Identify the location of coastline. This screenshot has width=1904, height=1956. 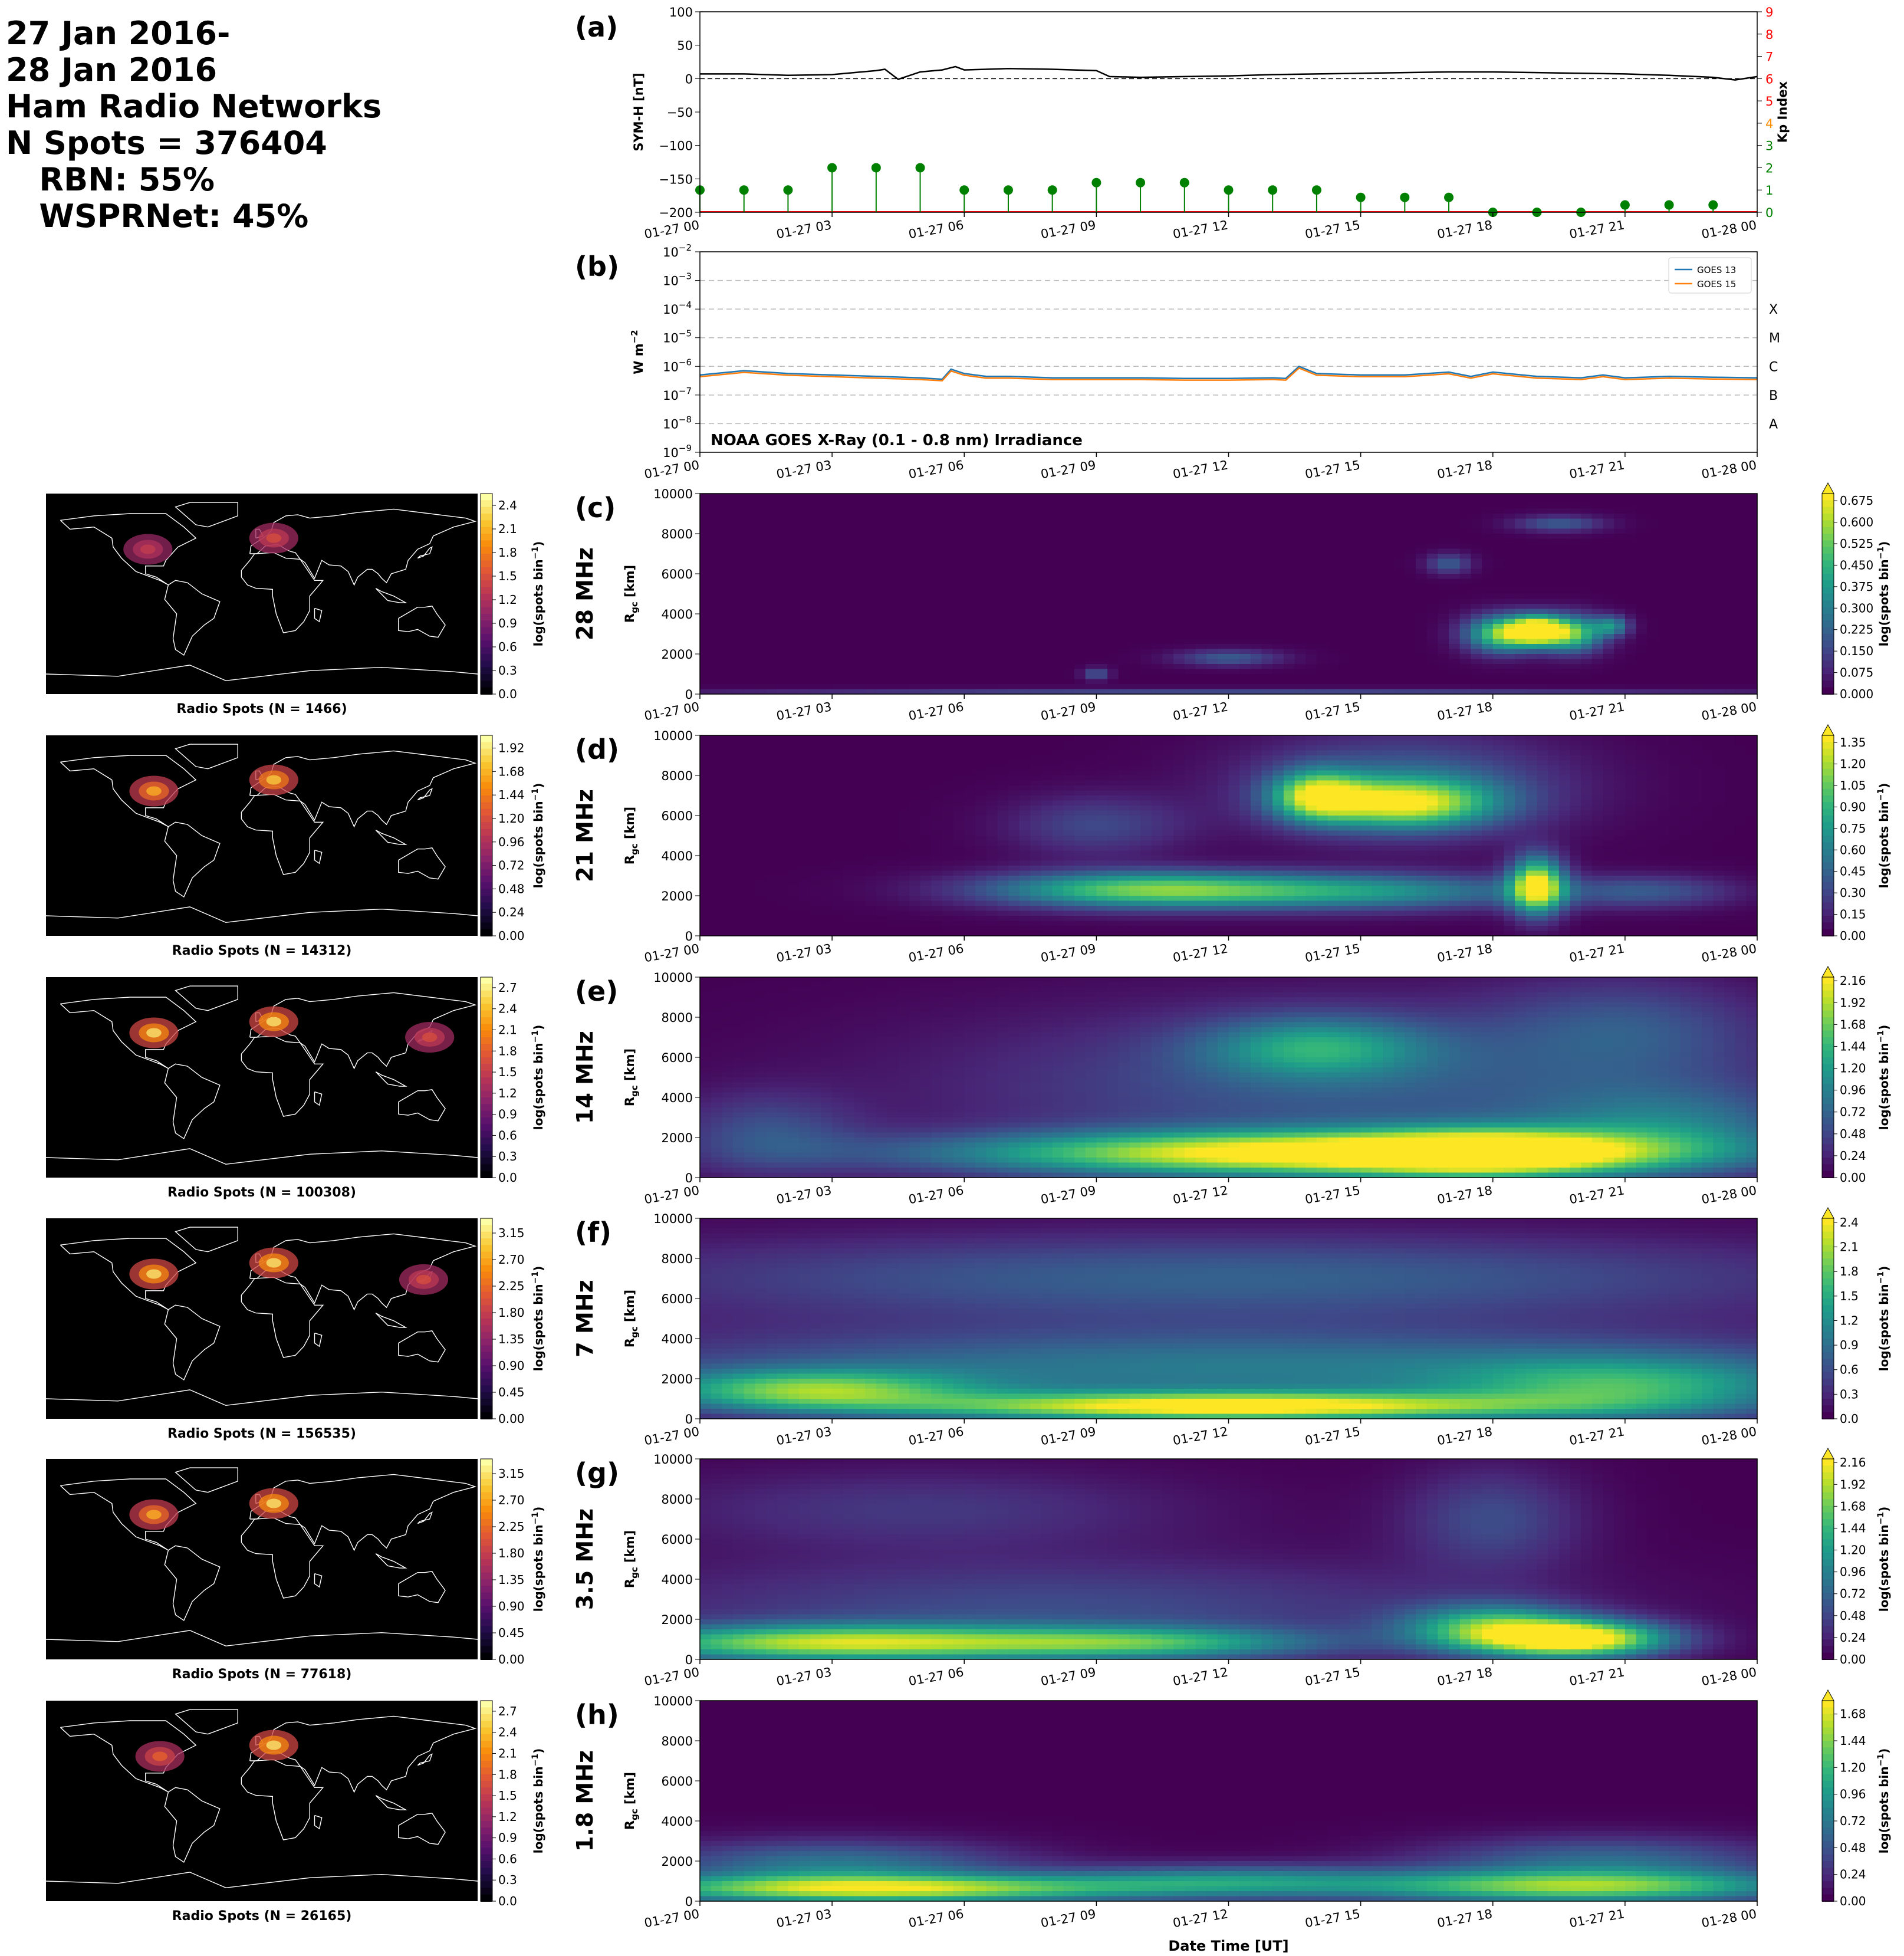
(363, 547).